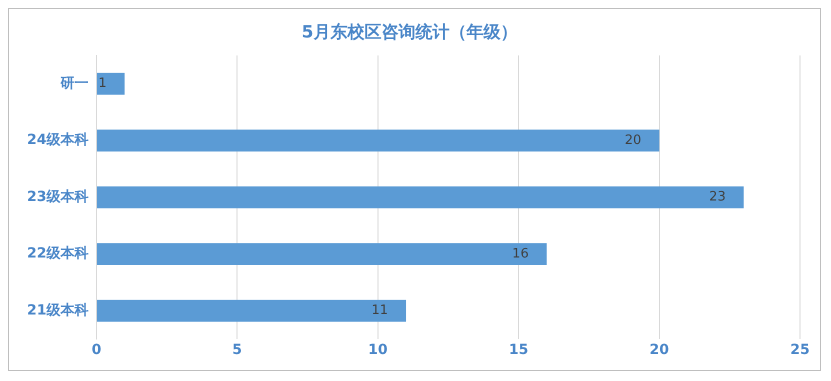 The height and width of the screenshot is (381, 831). Describe the element at coordinates (237, 350) in the screenshot. I see `x-tick-label: 5` at that location.